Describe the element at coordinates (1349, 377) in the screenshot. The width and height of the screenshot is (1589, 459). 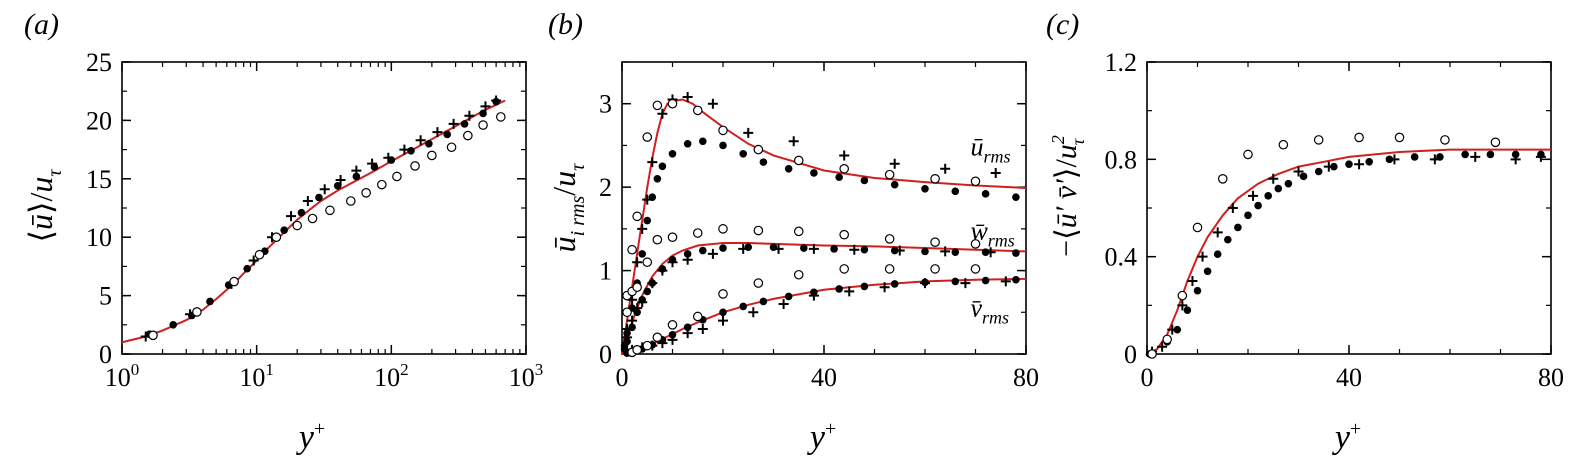
I see `x-tick-label: 40` at that location.